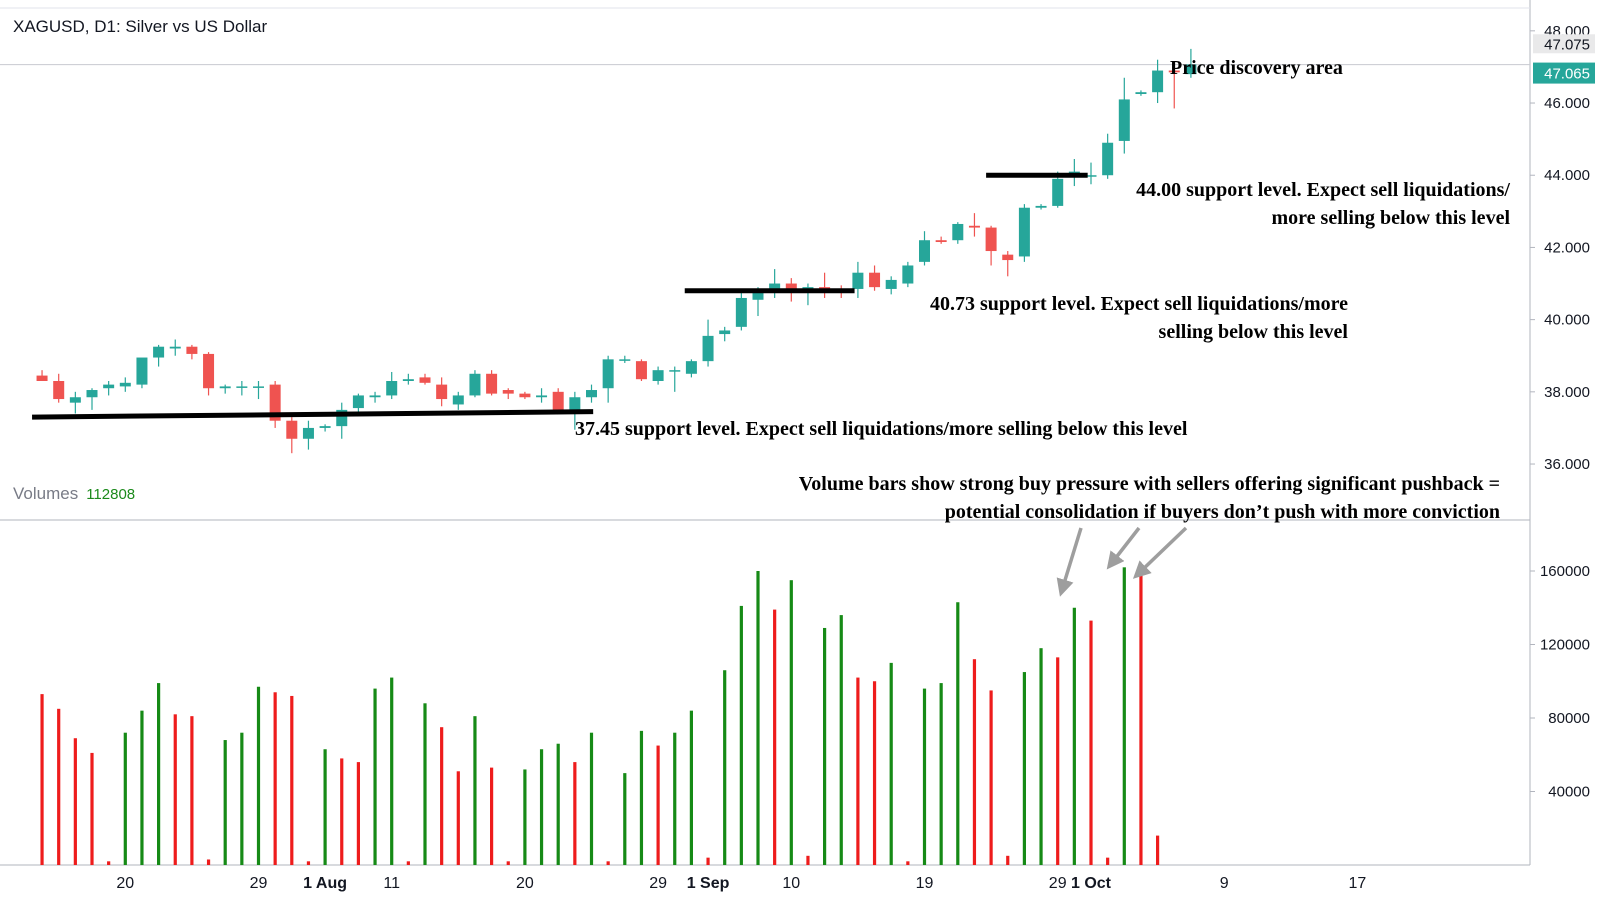 Image resolution: width=1600 pixels, height=898 pixels. I want to click on last-price-label: 47.065, so click(1567, 74).